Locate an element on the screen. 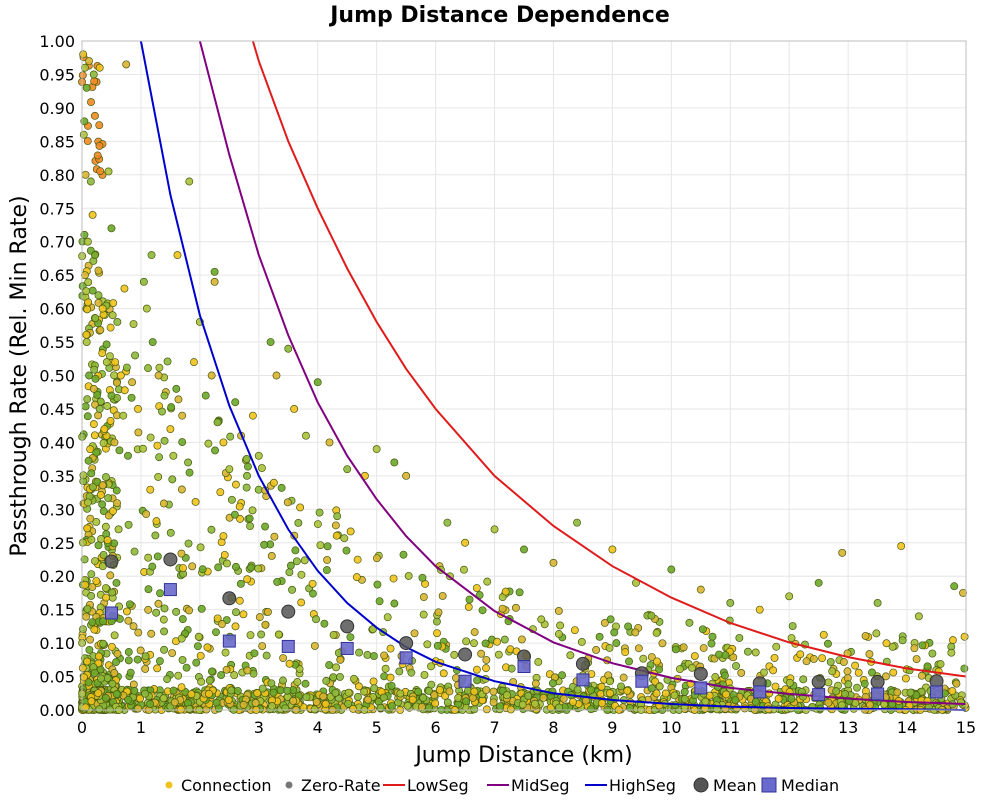 This screenshot has width=1000, height=800. y-tick-label: 0.10 is located at coordinates (57, 643).